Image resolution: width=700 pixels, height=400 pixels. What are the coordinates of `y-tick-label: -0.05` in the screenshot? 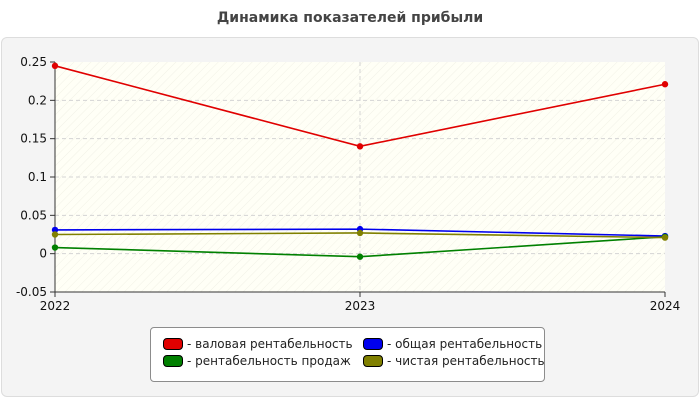 It's located at (31, 292).